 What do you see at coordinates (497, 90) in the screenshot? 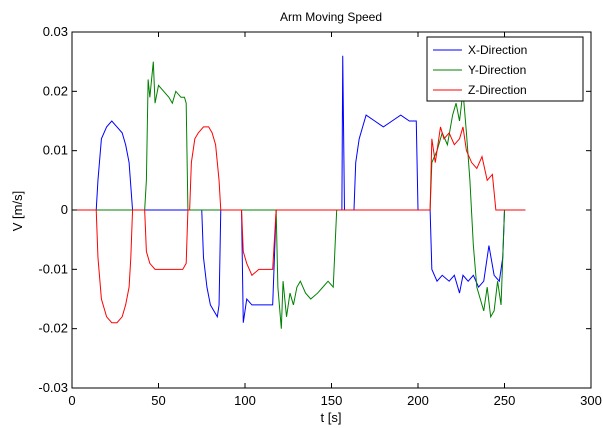
I see `legend-label: Z-Direction` at bounding box center [497, 90].